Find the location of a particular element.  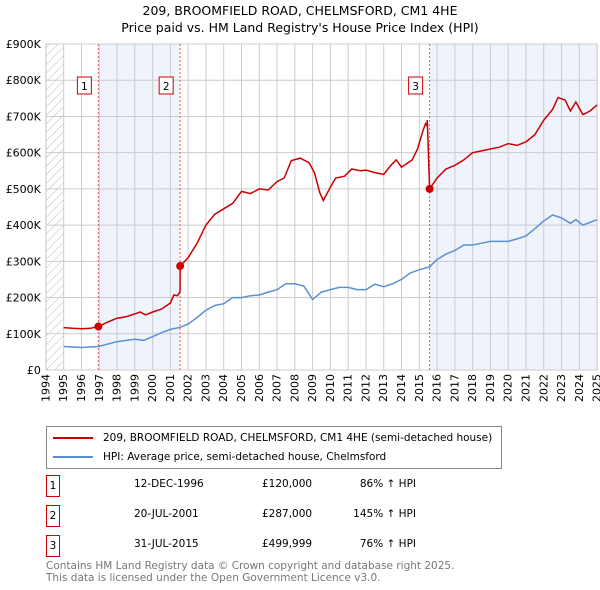

x-tick-label: 1994 is located at coordinates (45, 388).